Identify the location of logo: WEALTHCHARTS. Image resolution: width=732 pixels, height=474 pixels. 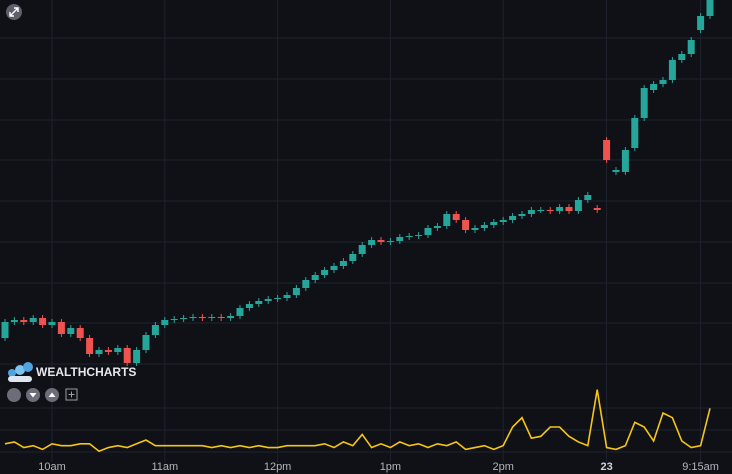
(72, 372).